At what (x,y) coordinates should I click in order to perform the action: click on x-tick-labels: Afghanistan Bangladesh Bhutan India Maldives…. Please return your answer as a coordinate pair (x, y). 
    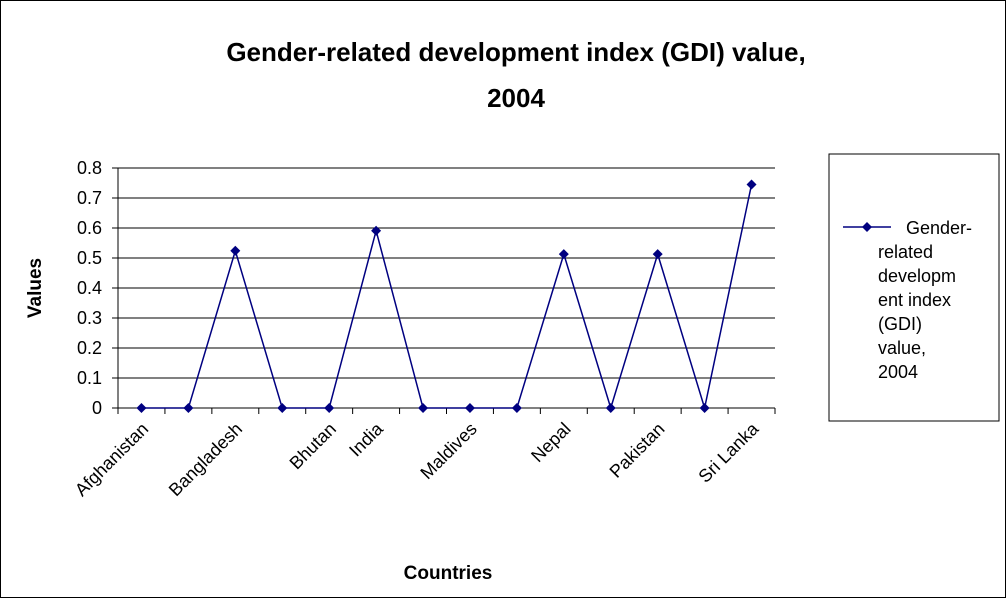
    Looking at the image, I should click on (417, 459).